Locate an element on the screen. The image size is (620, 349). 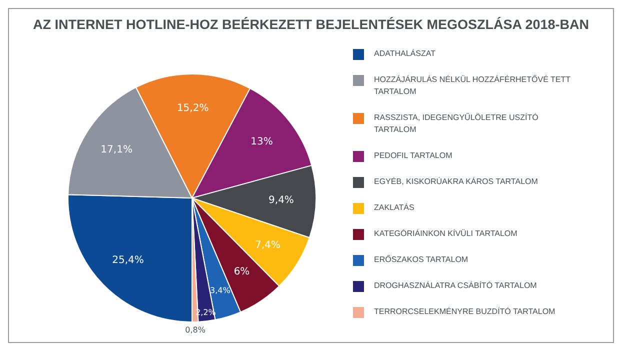
legend-label: HOZZÁJÁRULÁS NÉLKÜL HOZZÁFÉRHETŐVÉ TETT TARTALOM is located at coordinates (473, 86).